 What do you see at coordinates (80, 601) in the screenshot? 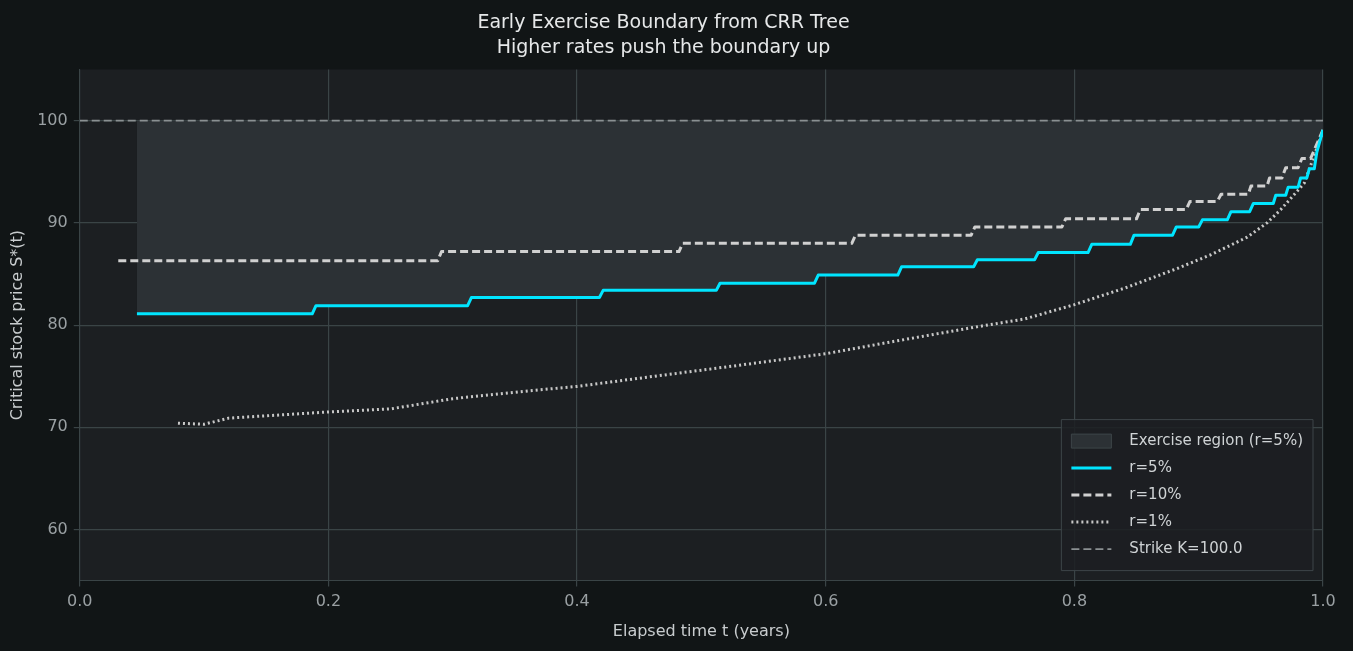
I see `x-tick-label: 0.0` at bounding box center [80, 601].